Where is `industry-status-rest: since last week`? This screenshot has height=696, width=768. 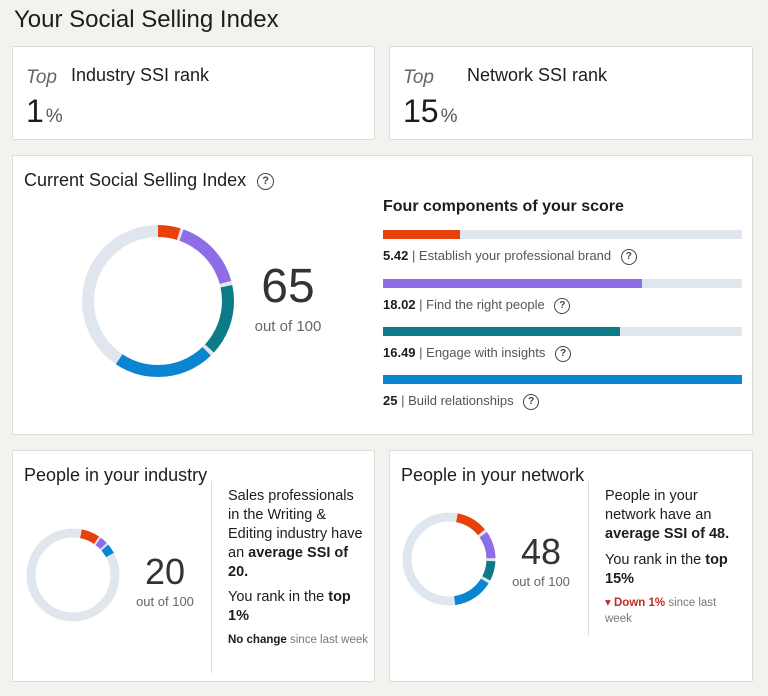
industry-status-rest: since last week is located at coordinates (329, 640).